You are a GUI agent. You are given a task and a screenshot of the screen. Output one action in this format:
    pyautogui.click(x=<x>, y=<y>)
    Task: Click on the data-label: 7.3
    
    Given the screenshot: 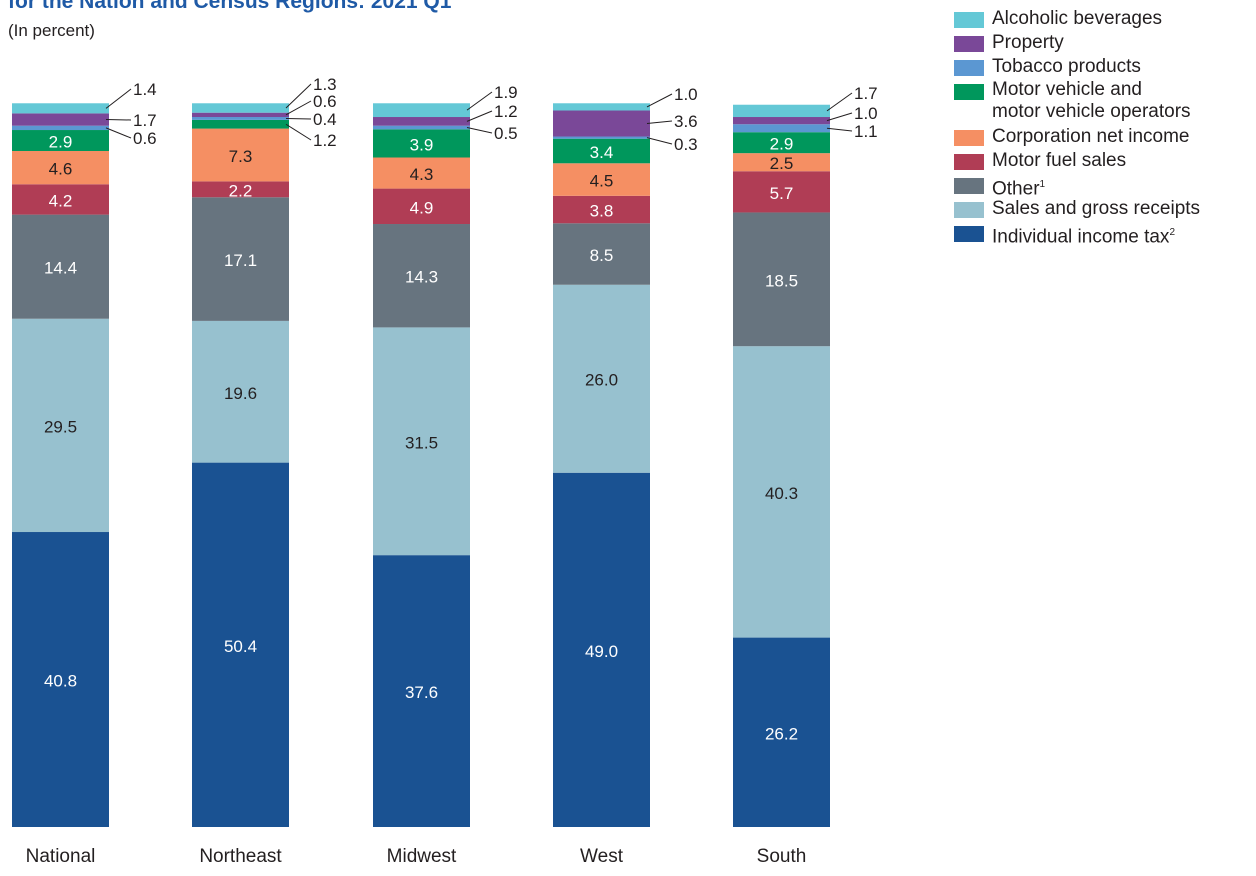 What is the action you would take?
    pyautogui.click(x=241, y=156)
    